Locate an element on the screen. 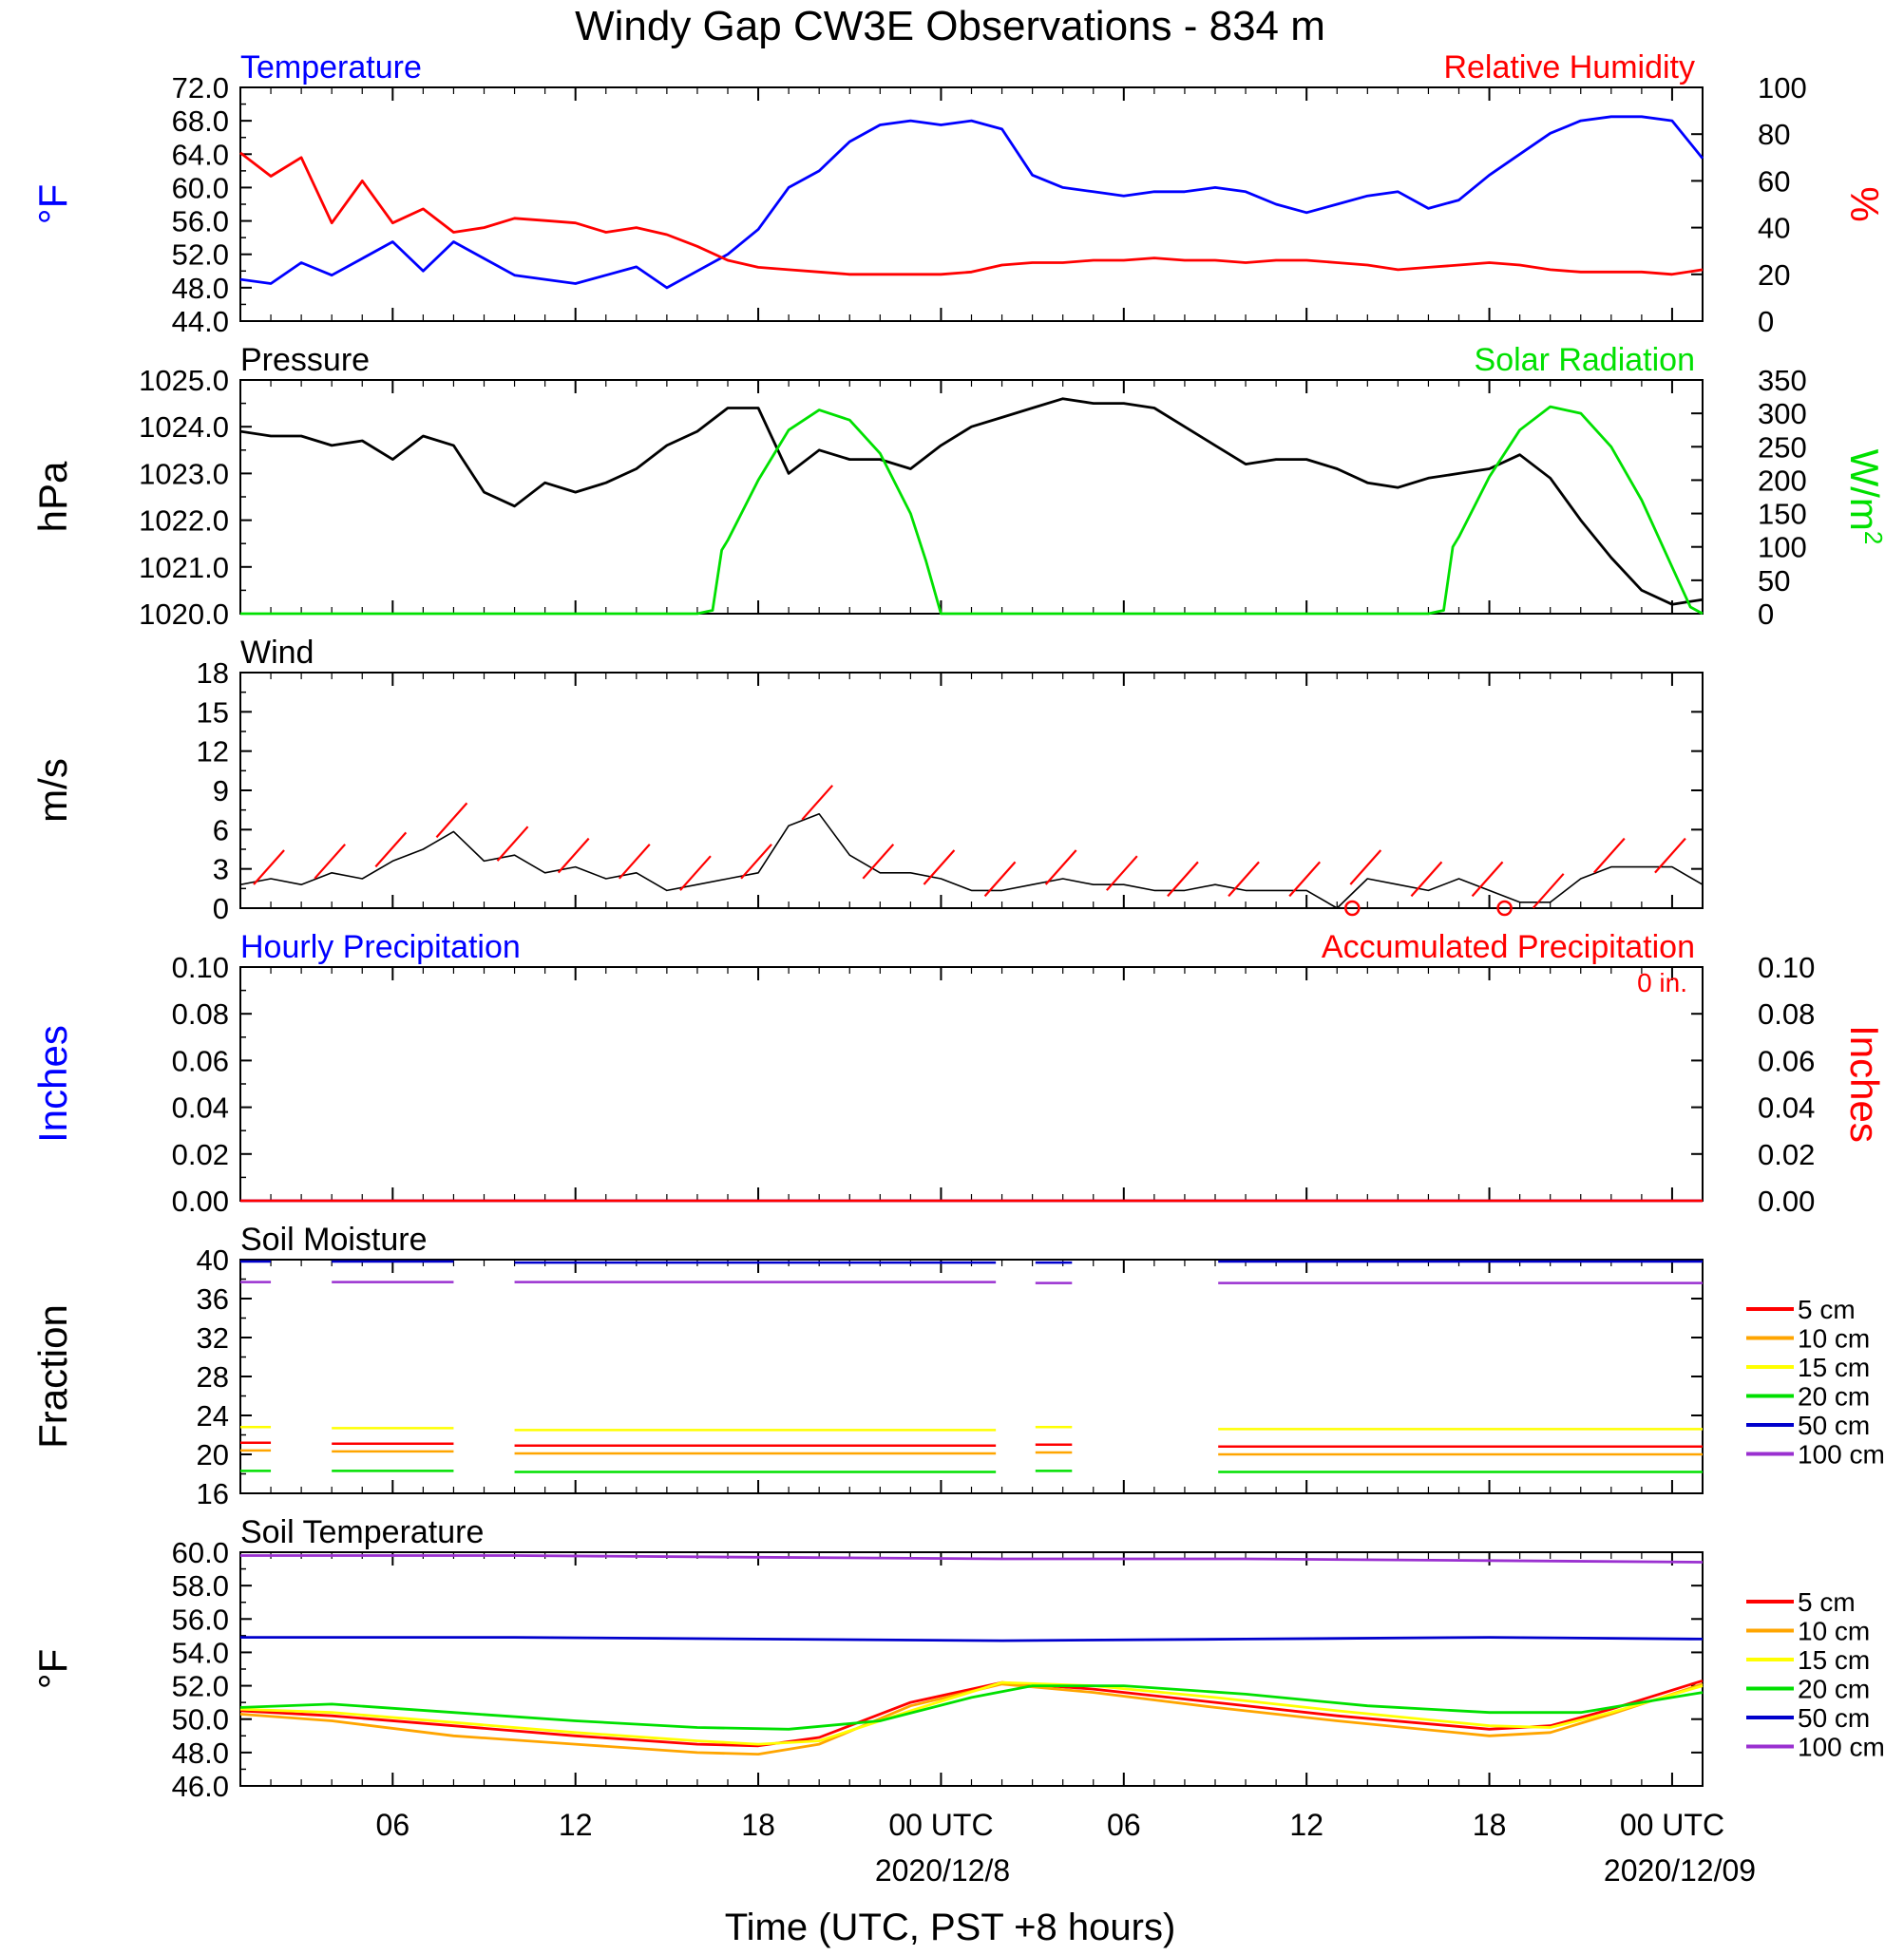 This screenshot has height=1955, width=1904. panel-title-left: Soil Temperature is located at coordinates (362, 1532).